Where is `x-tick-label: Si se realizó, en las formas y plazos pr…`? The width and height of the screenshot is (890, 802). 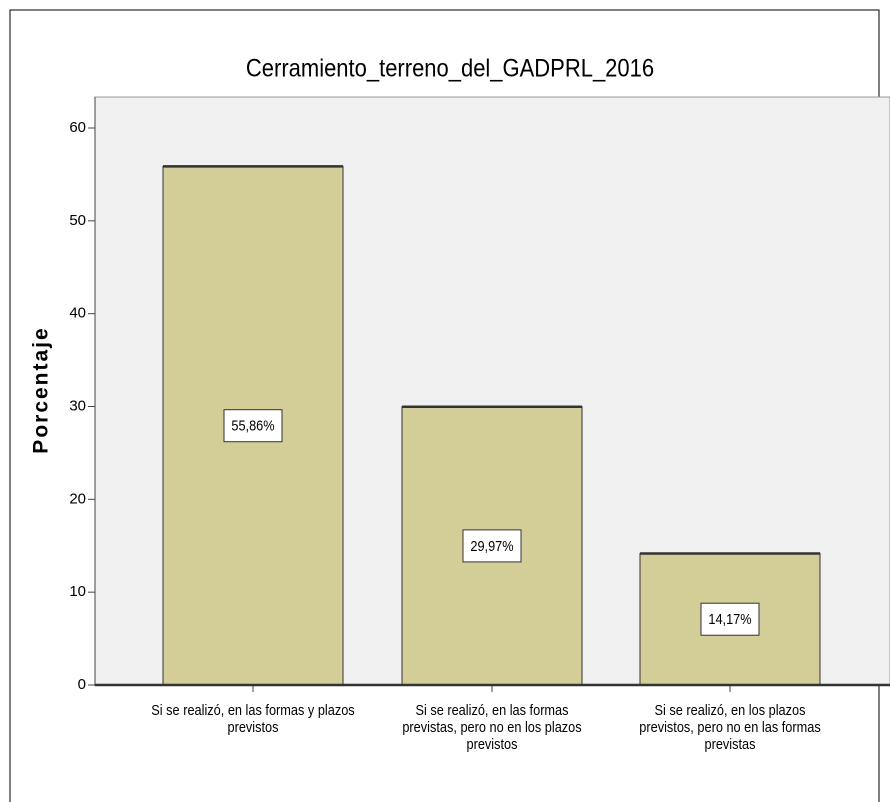 x-tick-label: Si se realizó, en las formas y plazos pr… is located at coordinates (253, 719).